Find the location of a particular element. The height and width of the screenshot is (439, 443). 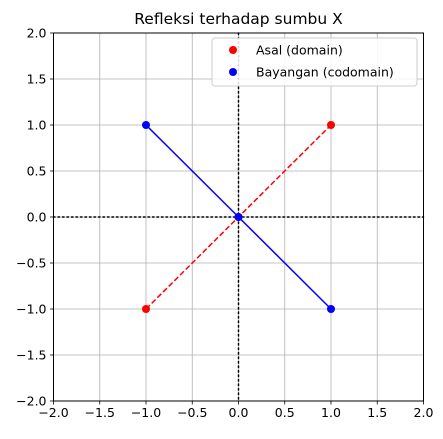

x-tick-label: −1.5 is located at coordinates (100, 412).